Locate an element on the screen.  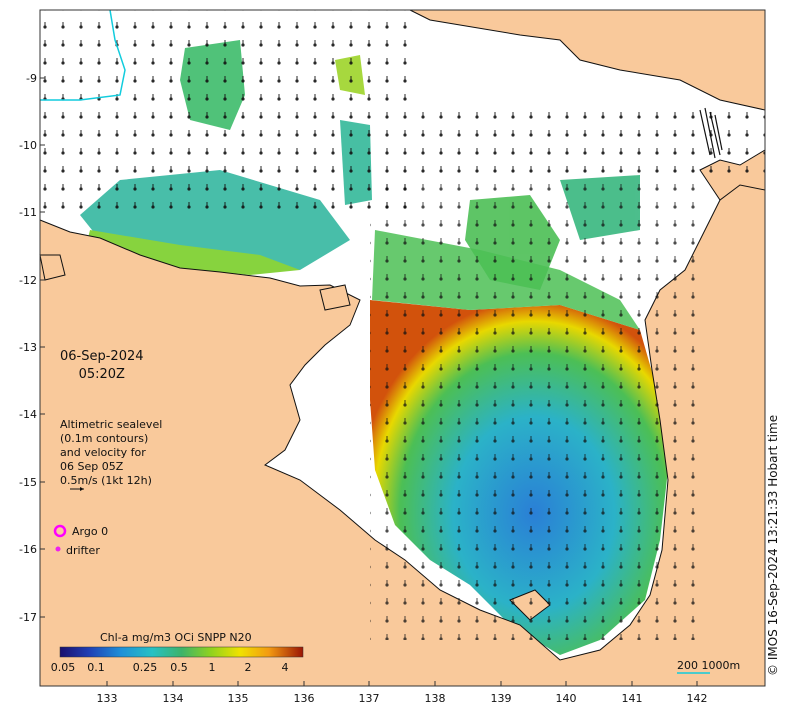
strait-vectors is located at coordinates (711, 133).